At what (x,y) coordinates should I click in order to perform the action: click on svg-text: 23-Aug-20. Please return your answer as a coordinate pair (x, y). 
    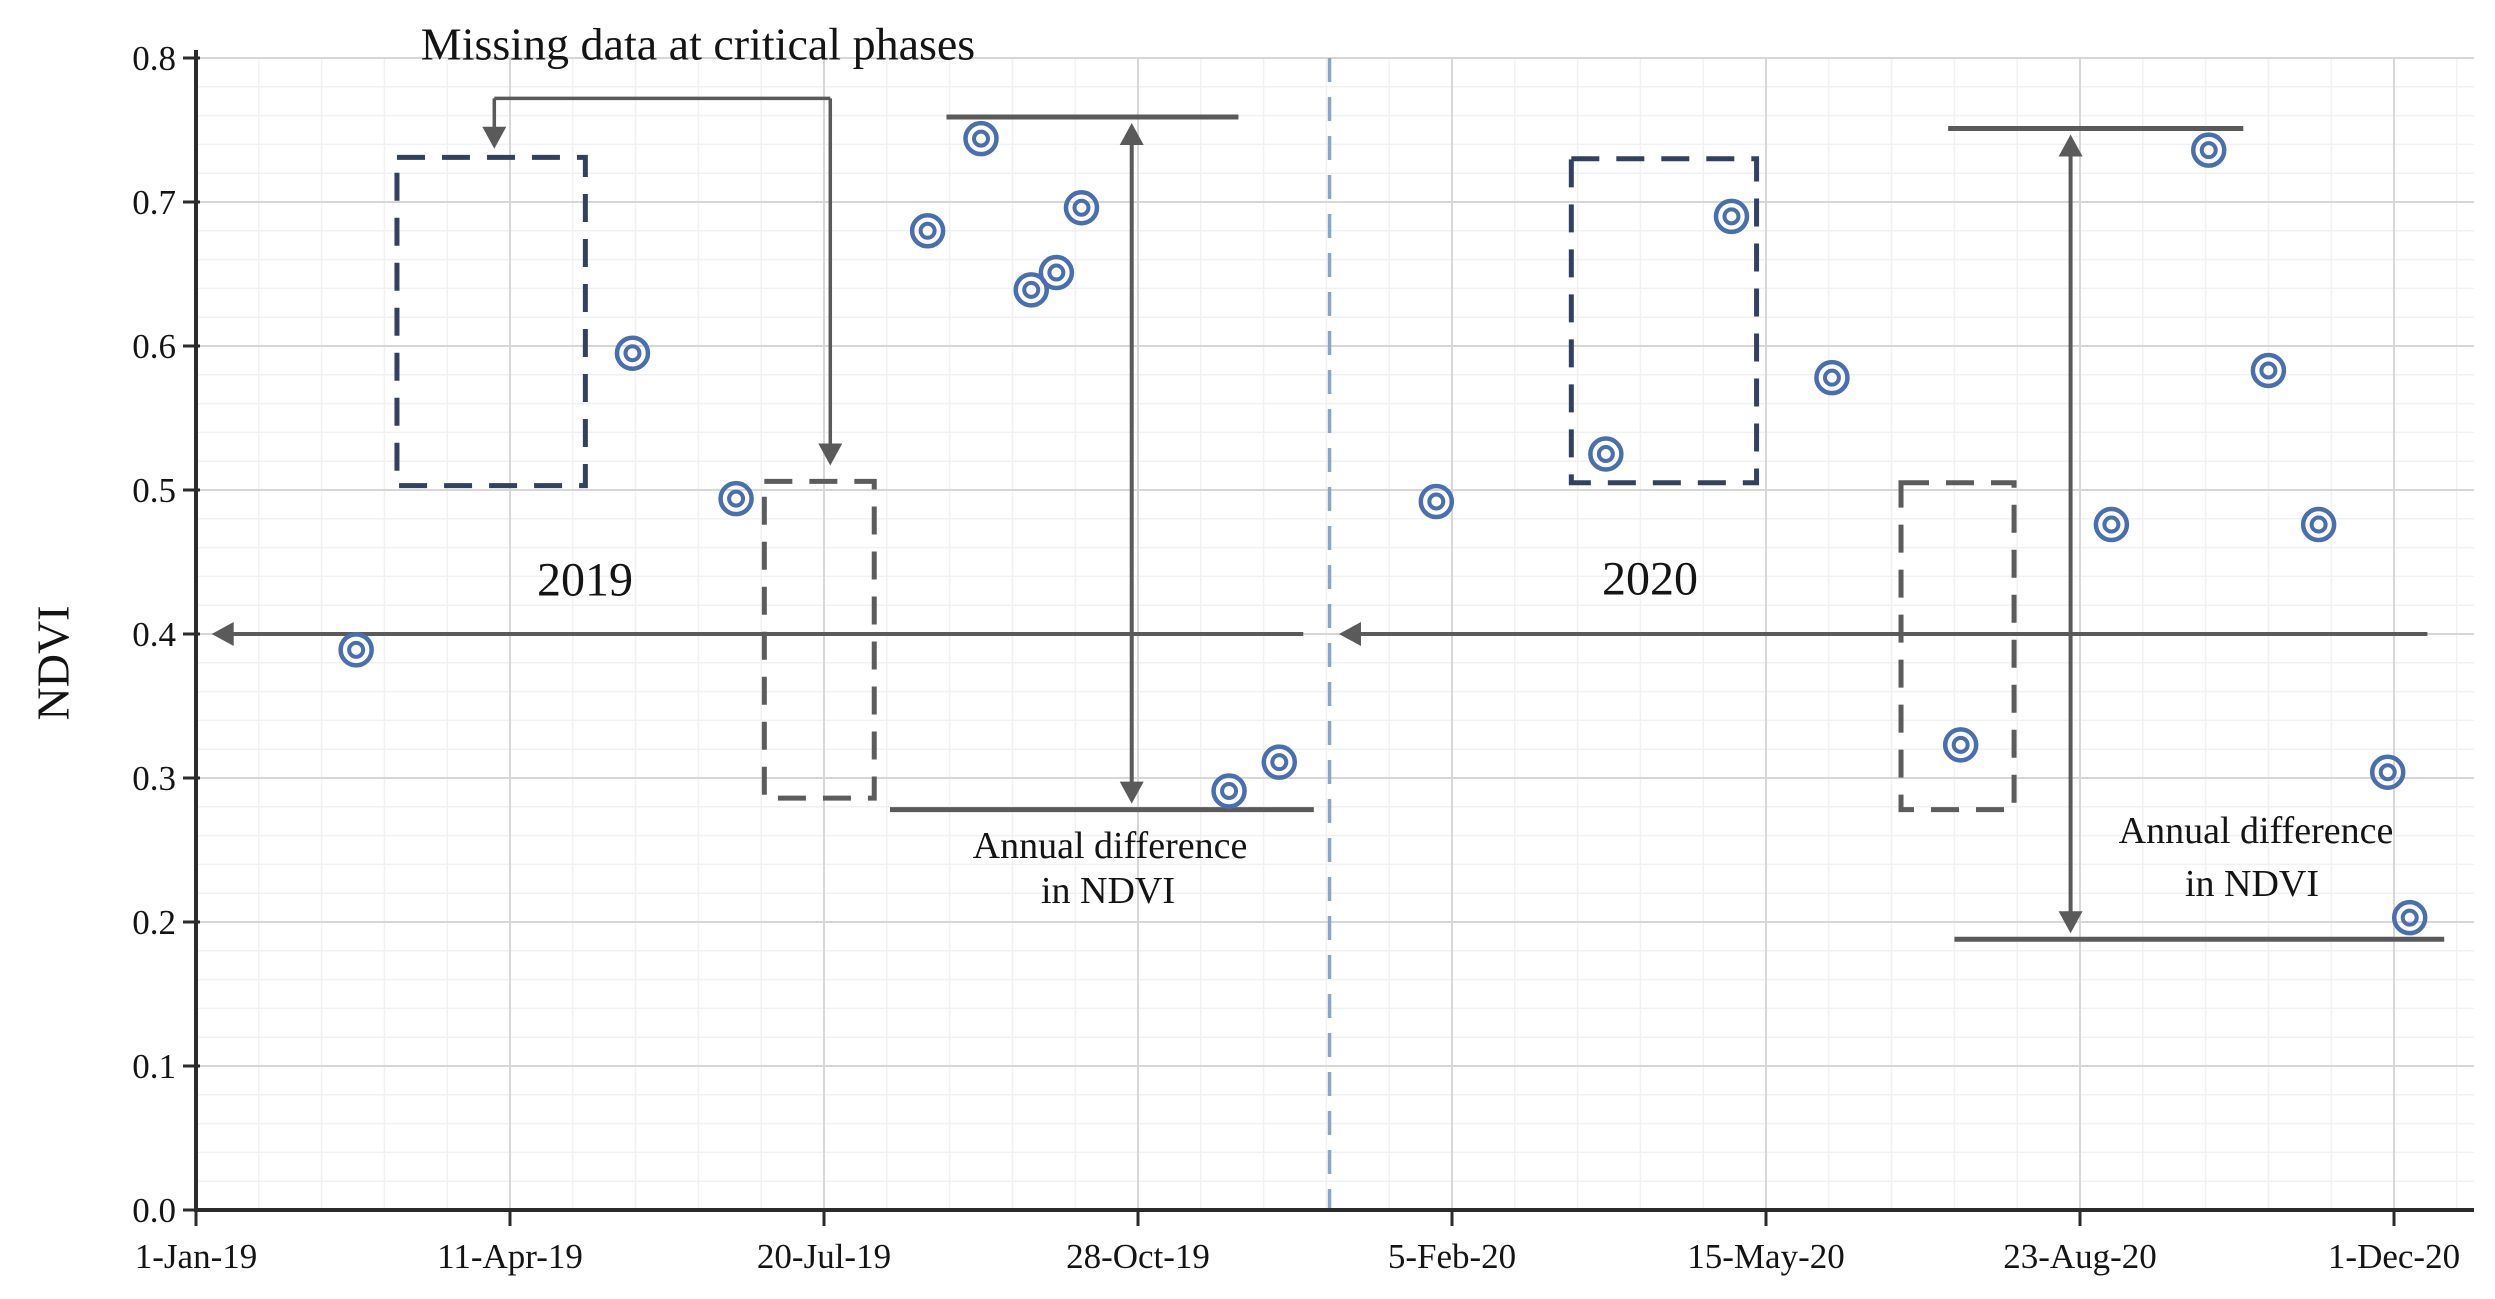
    Looking at the image, I should click on (2080, 1256).